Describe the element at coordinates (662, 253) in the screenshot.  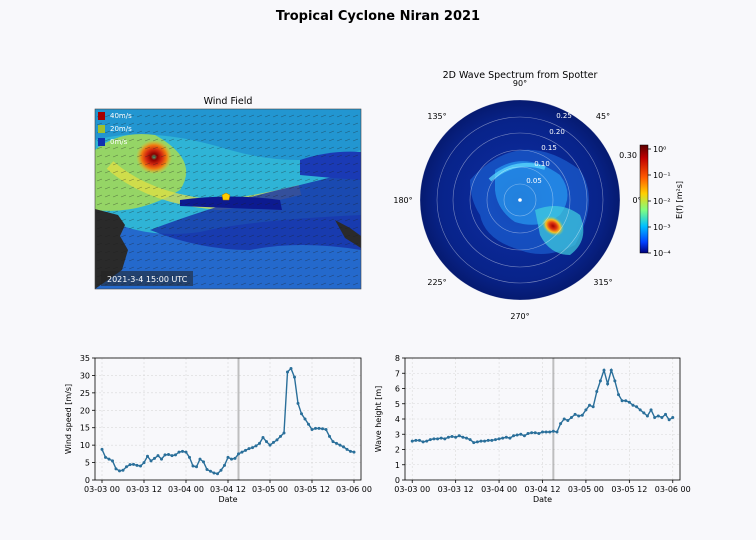
I see `colorbar-tick-4: 10⁻⁴` at that location.